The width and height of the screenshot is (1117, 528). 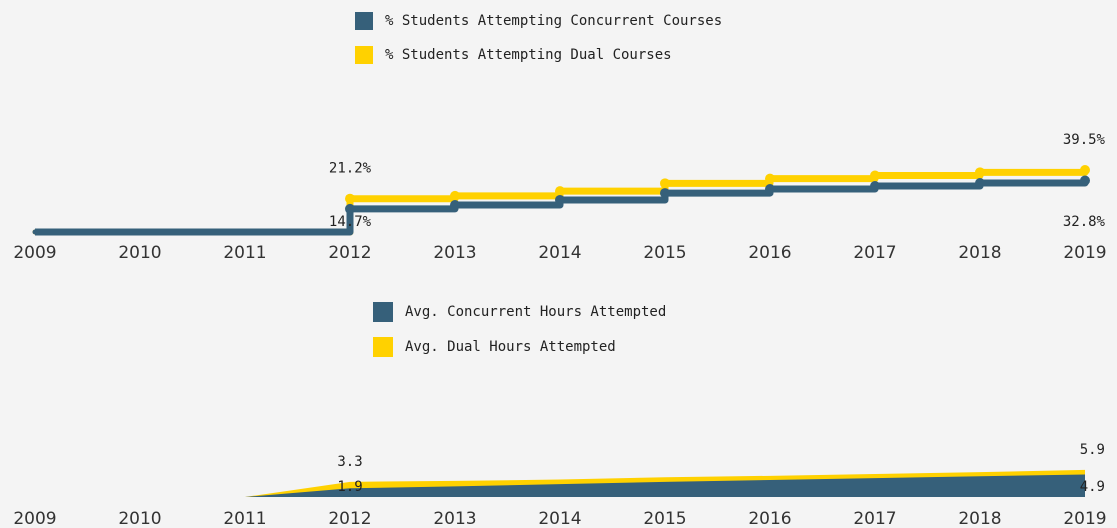 What do you see at coordinates (349, 462) in the screenshot?
I see `data-label: 3.3` at bounding box center [349, 462].